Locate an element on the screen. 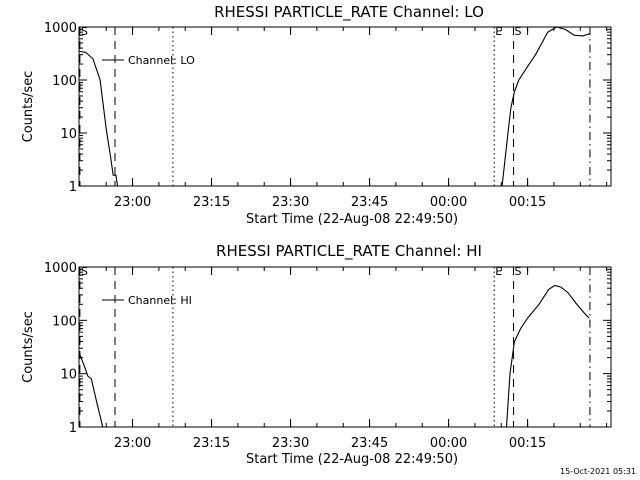 The height and width of the screenshot is (480, 640). legend-label: Channel: HI is located at coordinates (160, 300).